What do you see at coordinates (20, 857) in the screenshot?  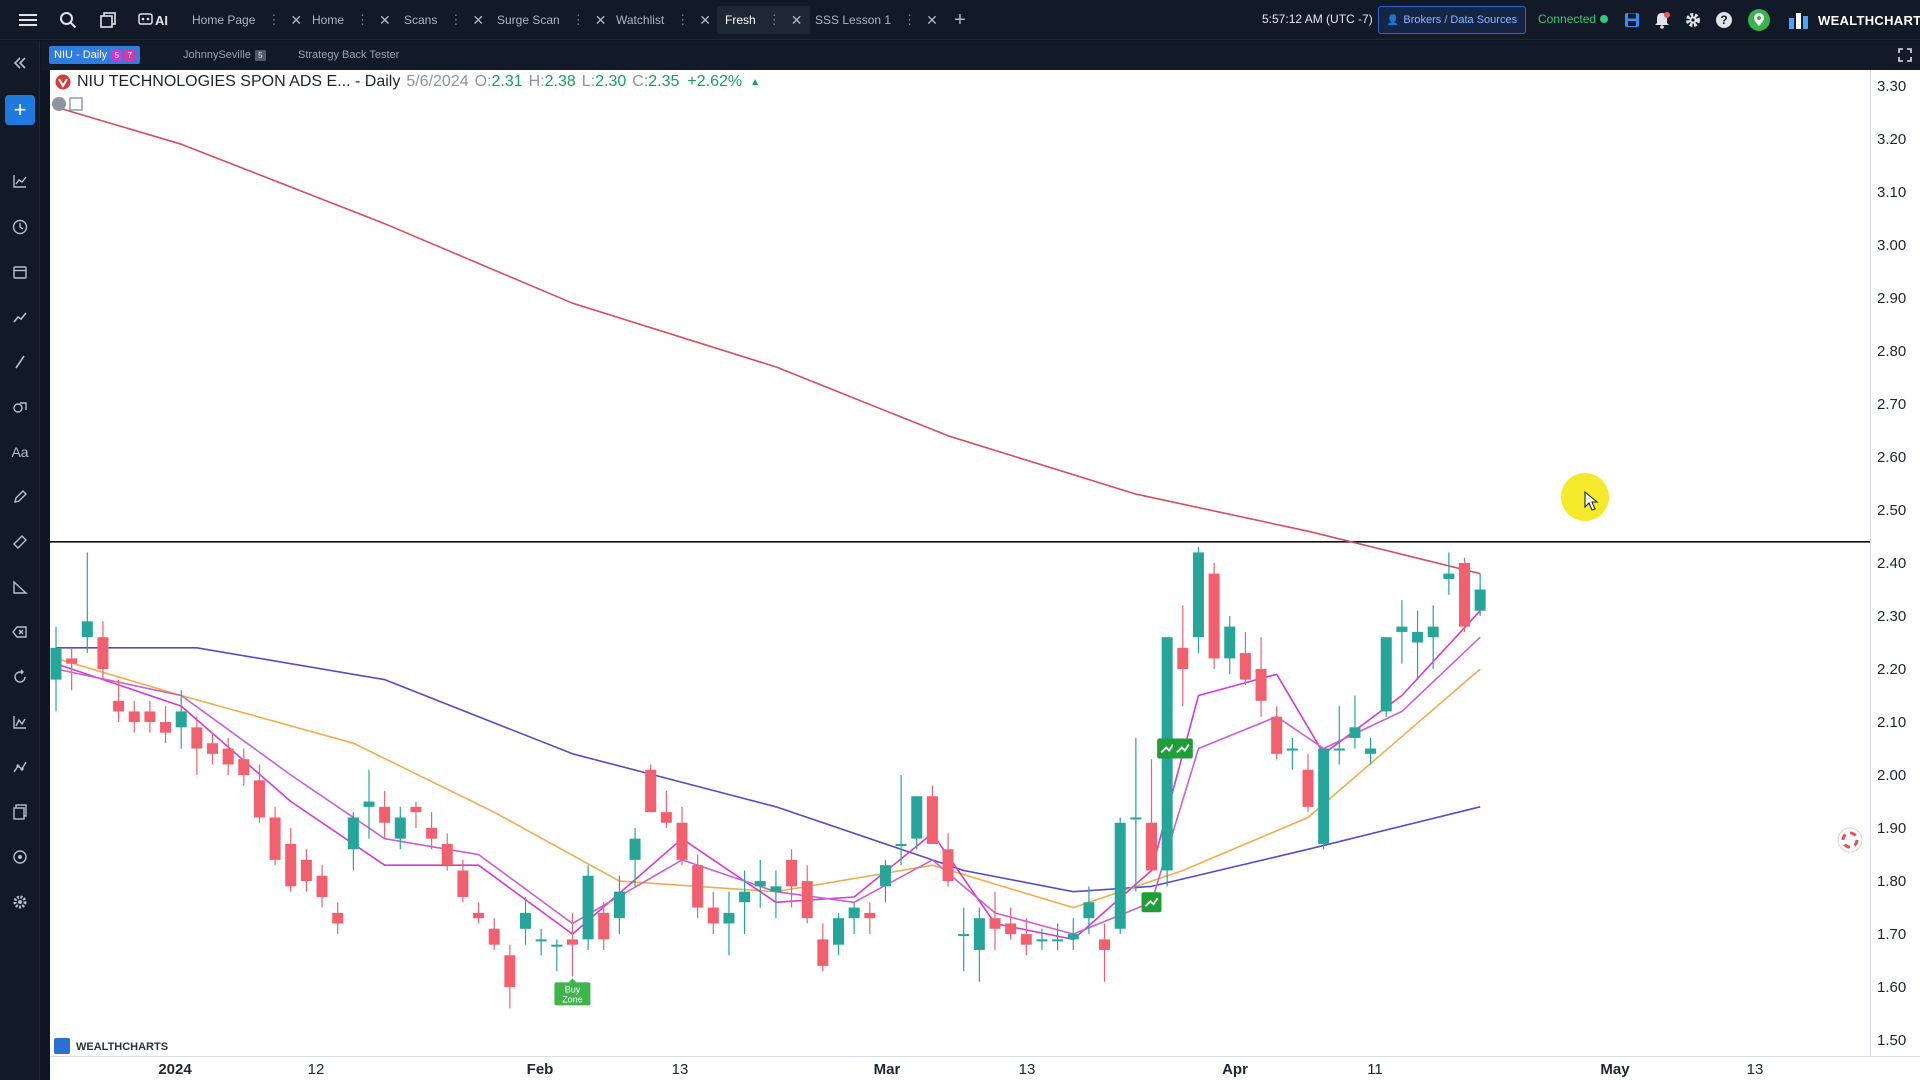 I see `target-icon` at bounding box center [20, 857].